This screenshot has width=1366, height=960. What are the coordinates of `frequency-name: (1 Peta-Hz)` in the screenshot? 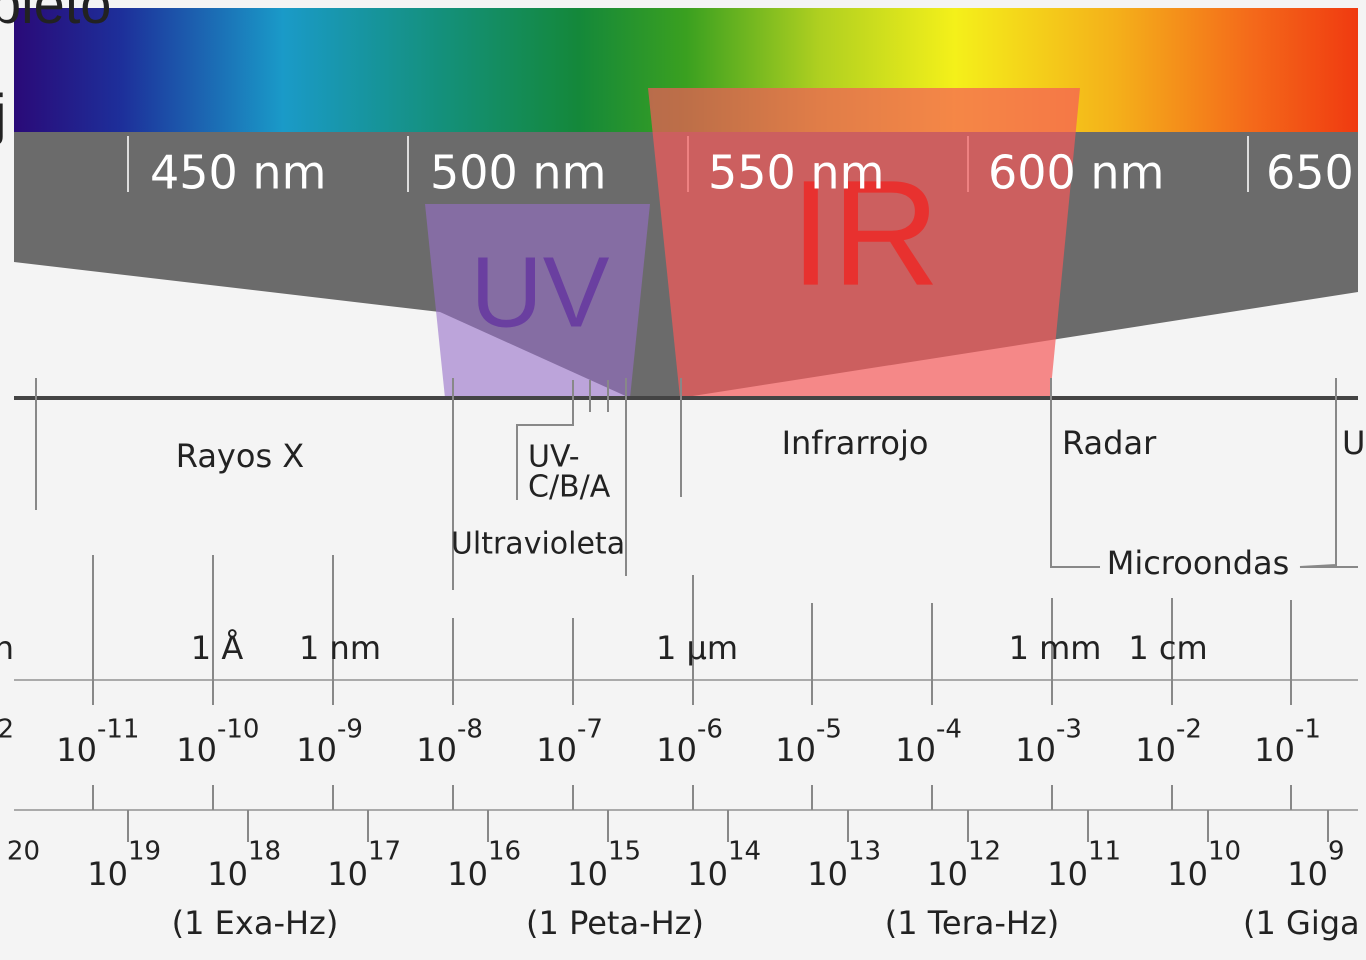 It's located at (615, 923).